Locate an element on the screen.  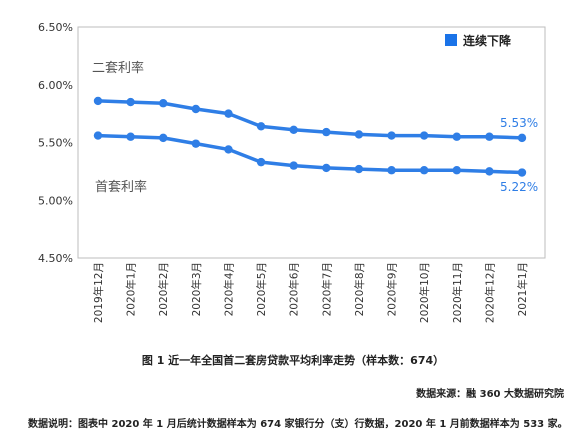
x-tick-label: 2020年10月 is located at coordinates (424, 292).